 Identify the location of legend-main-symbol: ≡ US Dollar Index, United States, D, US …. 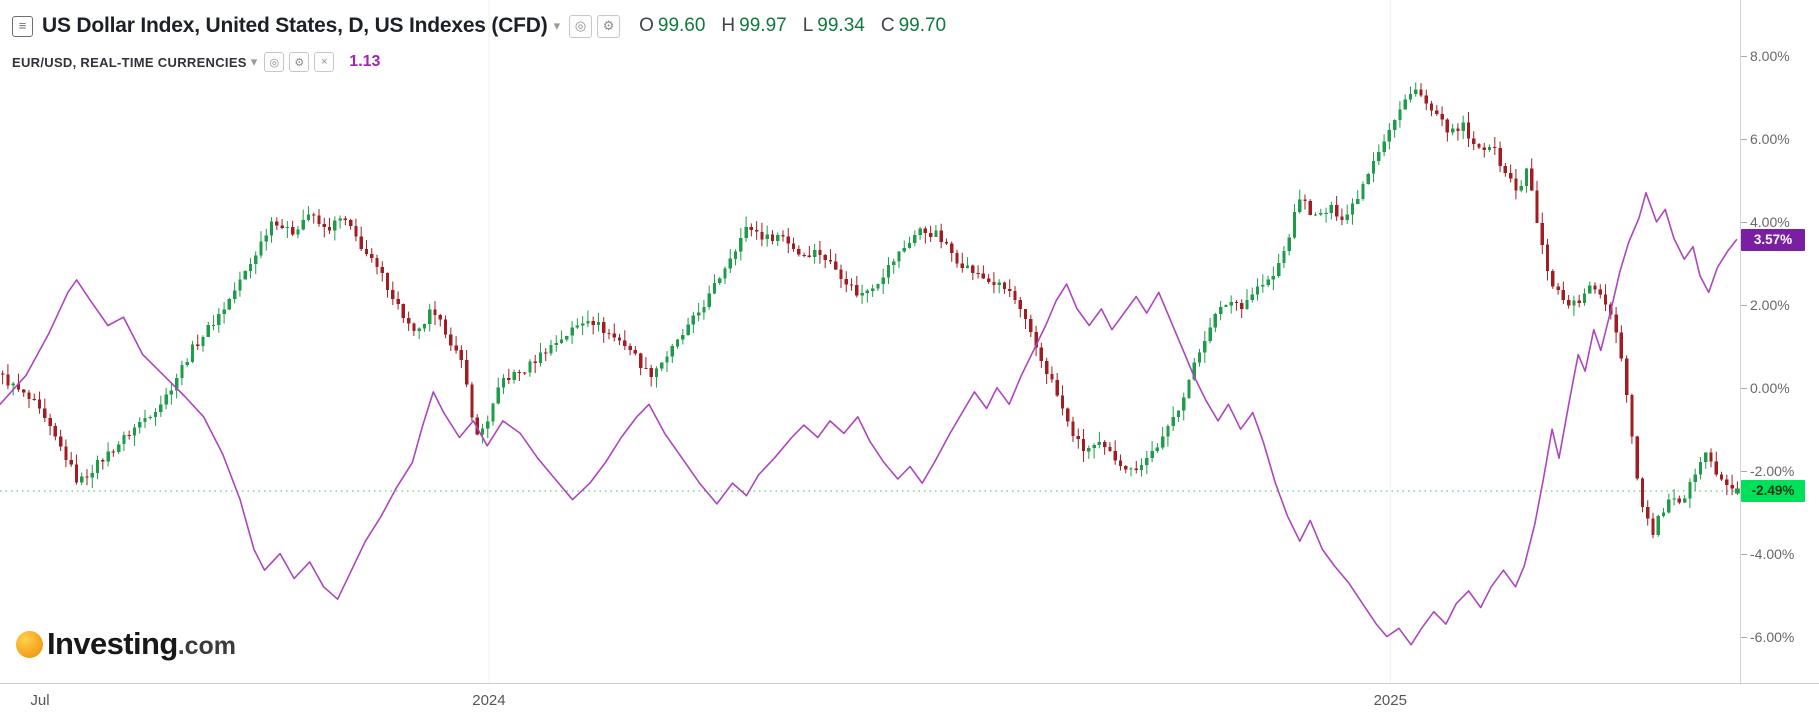
(479, 26).